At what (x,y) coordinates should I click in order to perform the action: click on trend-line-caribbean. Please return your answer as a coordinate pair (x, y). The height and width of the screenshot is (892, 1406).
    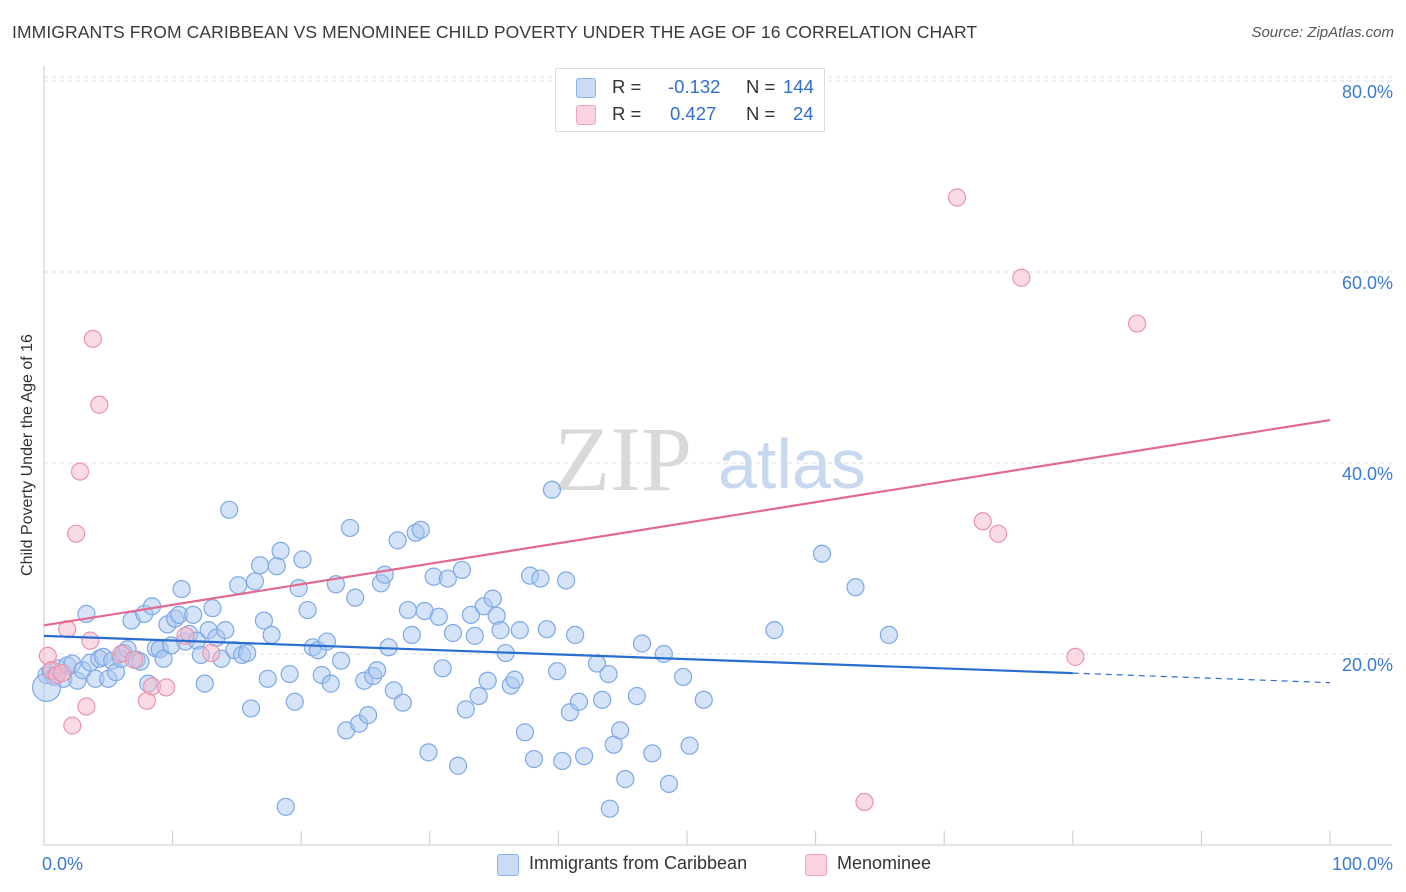
    Looking at the image, I should click on (558, 654).